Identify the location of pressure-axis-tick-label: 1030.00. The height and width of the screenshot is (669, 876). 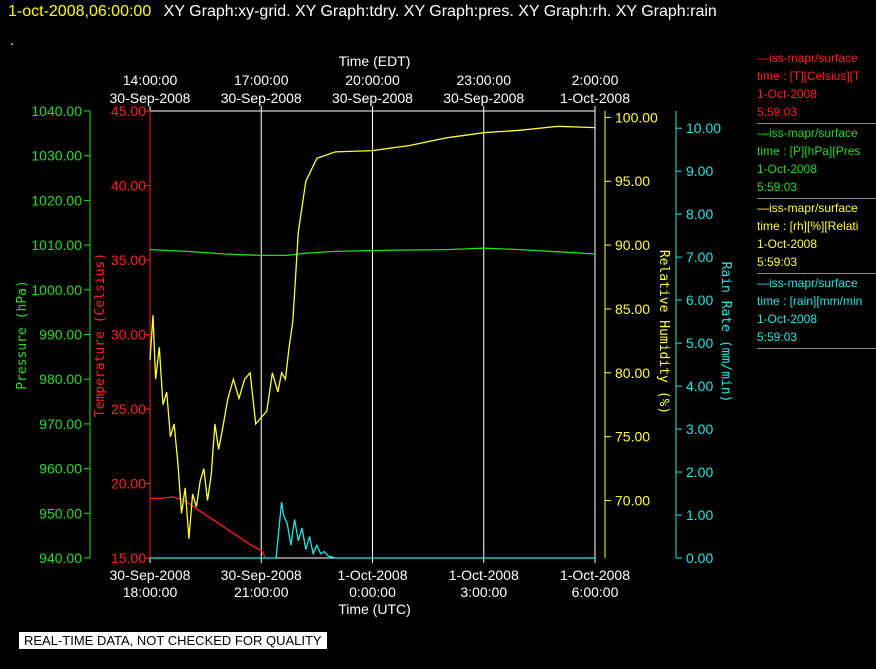
(56, 156).